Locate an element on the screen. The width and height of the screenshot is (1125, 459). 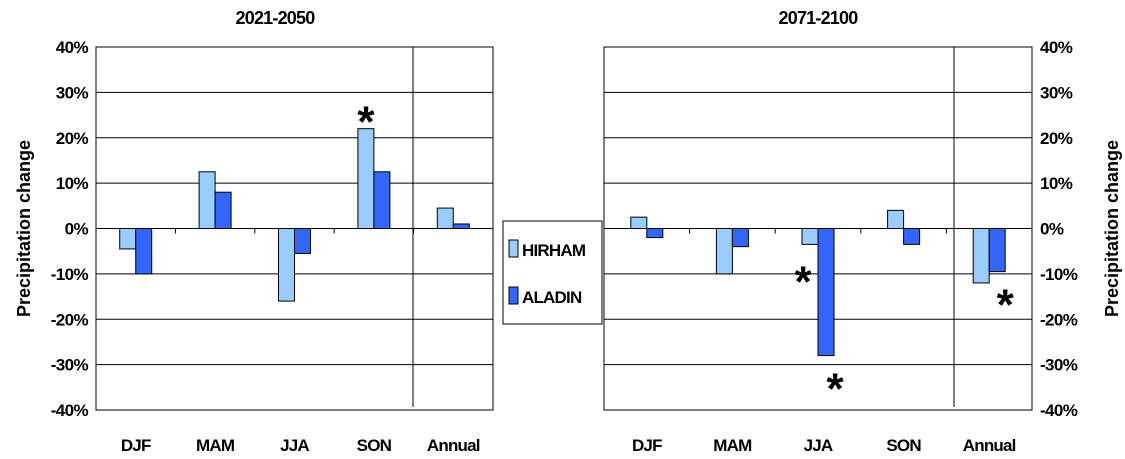
legend-label-aladin: ALADIN is located at coordinates (552, 297).